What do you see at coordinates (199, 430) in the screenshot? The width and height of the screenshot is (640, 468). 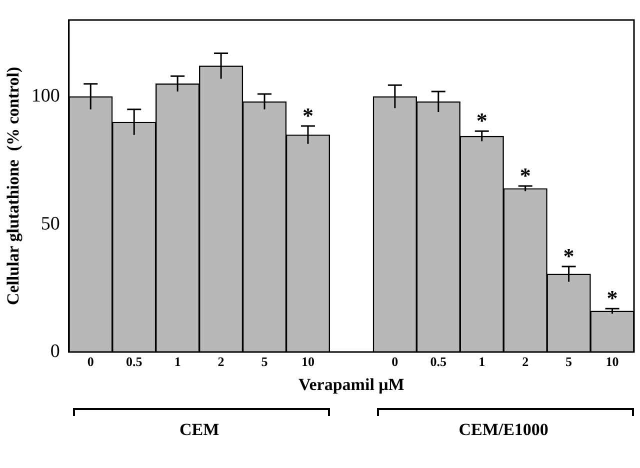 I see `text: CEM` at bounding box center [199, 430].